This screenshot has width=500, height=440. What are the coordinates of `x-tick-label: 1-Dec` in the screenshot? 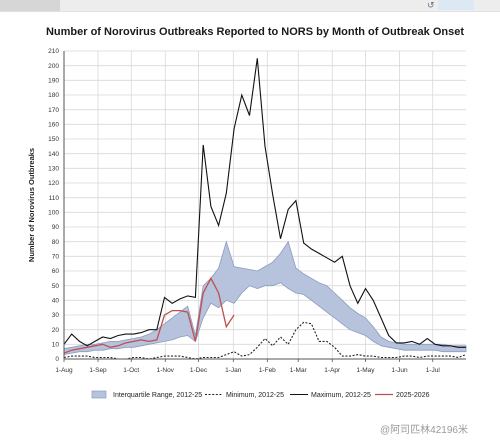 It's located at (199, 370).